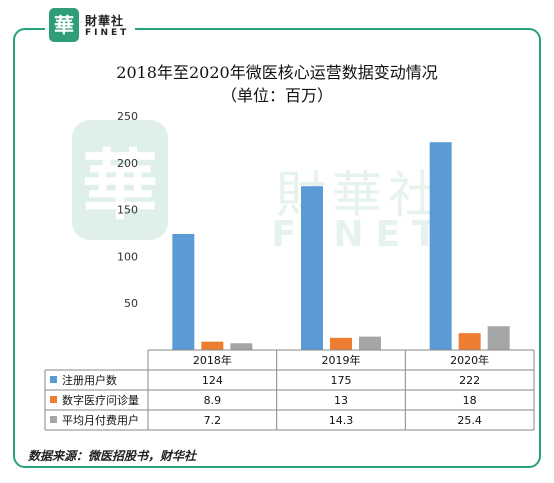  Describe the element at coordinates (64, 25) in the screenshot. I see `logo-seal-icon: 華` at that location.